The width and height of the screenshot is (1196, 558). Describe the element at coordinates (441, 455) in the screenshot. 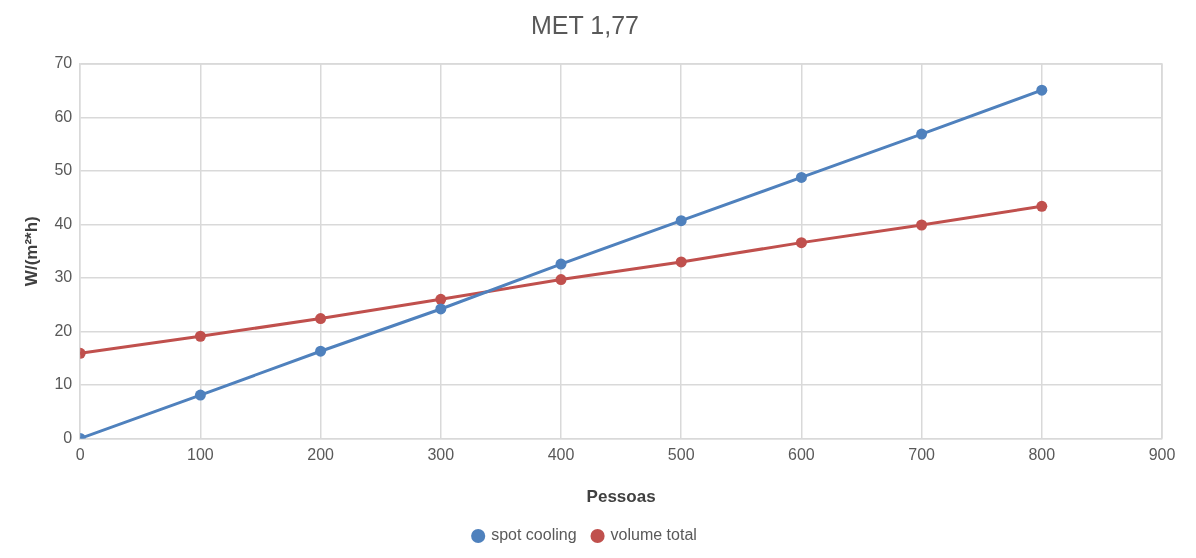

I see `x-tick-label: 300` at that location.